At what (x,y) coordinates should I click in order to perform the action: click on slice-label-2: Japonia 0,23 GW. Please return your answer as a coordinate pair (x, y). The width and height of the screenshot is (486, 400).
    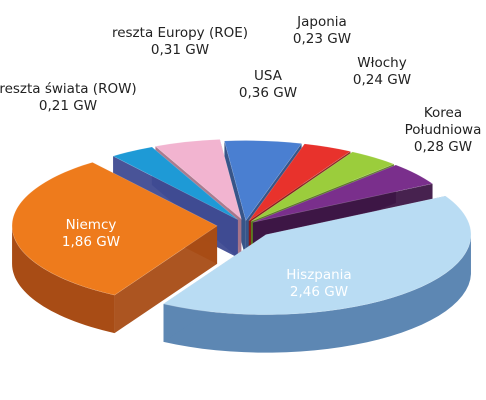
    Looking at the image, I should click on (322, 30).